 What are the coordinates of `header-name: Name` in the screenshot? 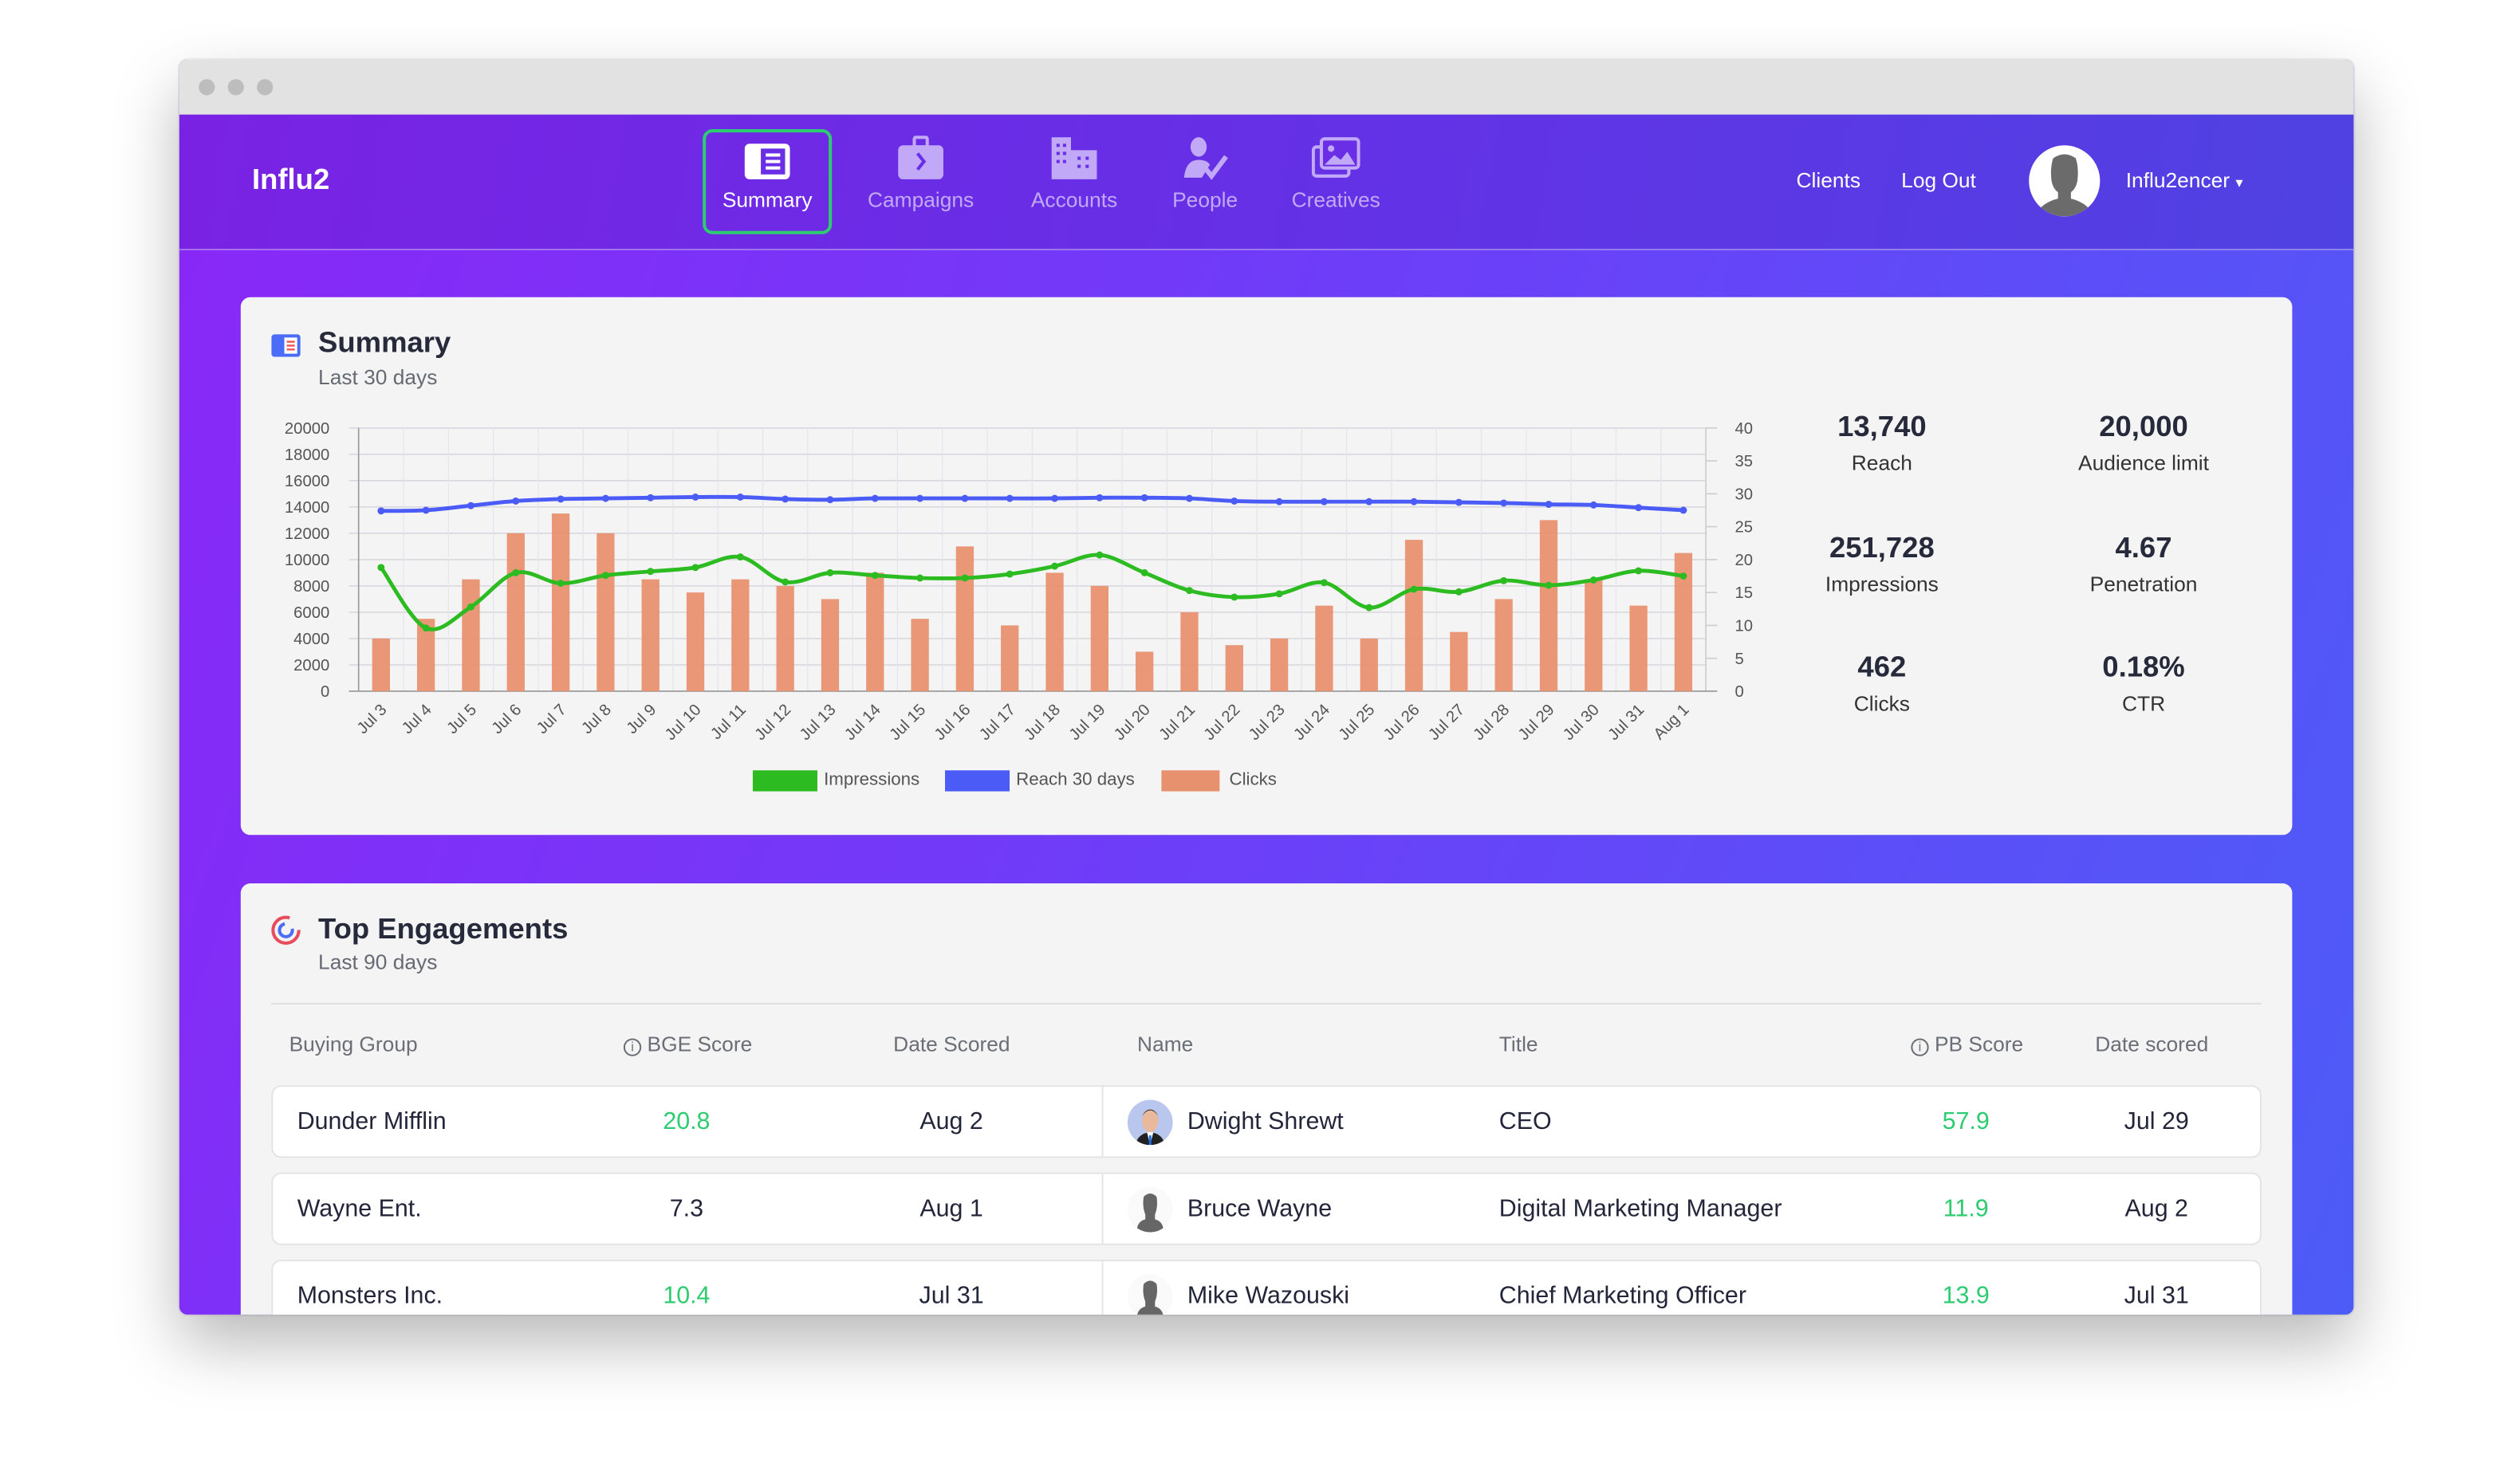 It's located at (1165, 1044).